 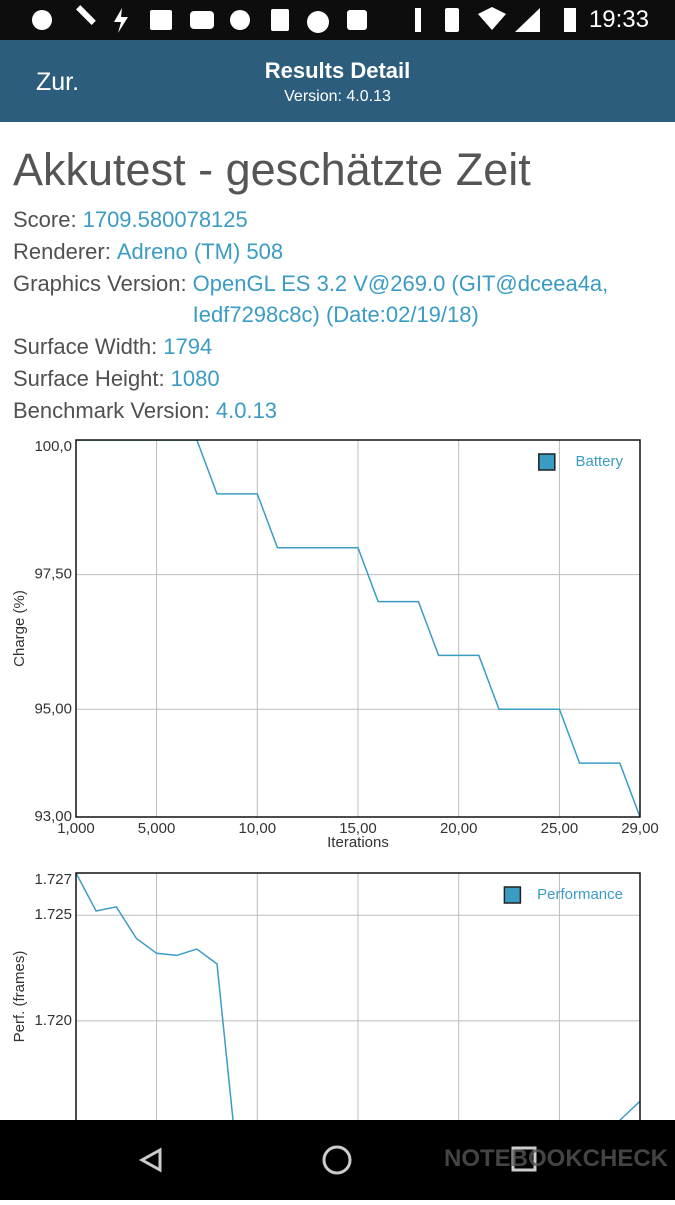 What do you see at coordinates (157, 828) in the screenshot?
I see `x-tick-label: 5,000` at bounding box center [157, 828].